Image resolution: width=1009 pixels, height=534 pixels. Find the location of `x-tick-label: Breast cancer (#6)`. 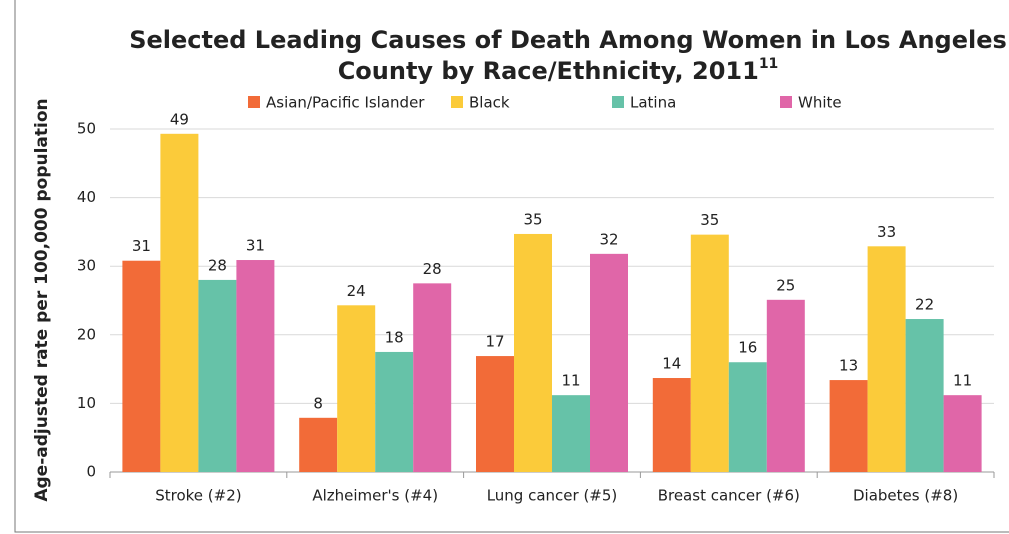

x-tick-label: Breast cancer (#6) is located at coordinates (729, 496).